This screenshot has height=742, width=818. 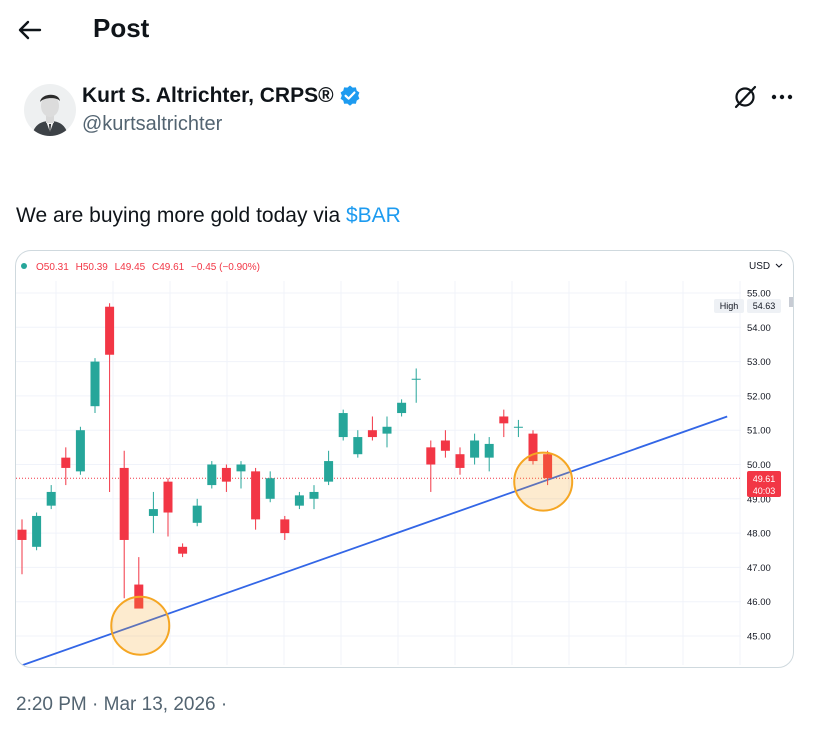 I want to click on y-tick-label: 54.00, so click(x=759, y=328).